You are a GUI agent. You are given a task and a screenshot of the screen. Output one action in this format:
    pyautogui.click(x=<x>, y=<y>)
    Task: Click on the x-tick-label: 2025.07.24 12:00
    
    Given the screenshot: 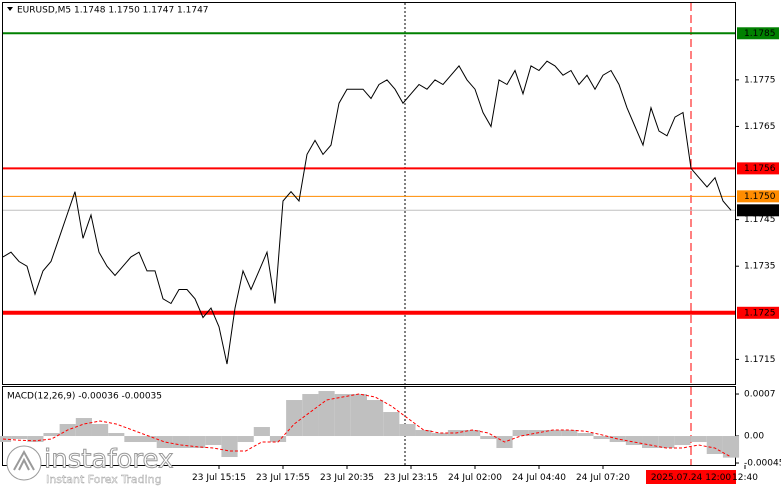 What is the action you would take?
    pyautogui.click(x=691, y=478)
    